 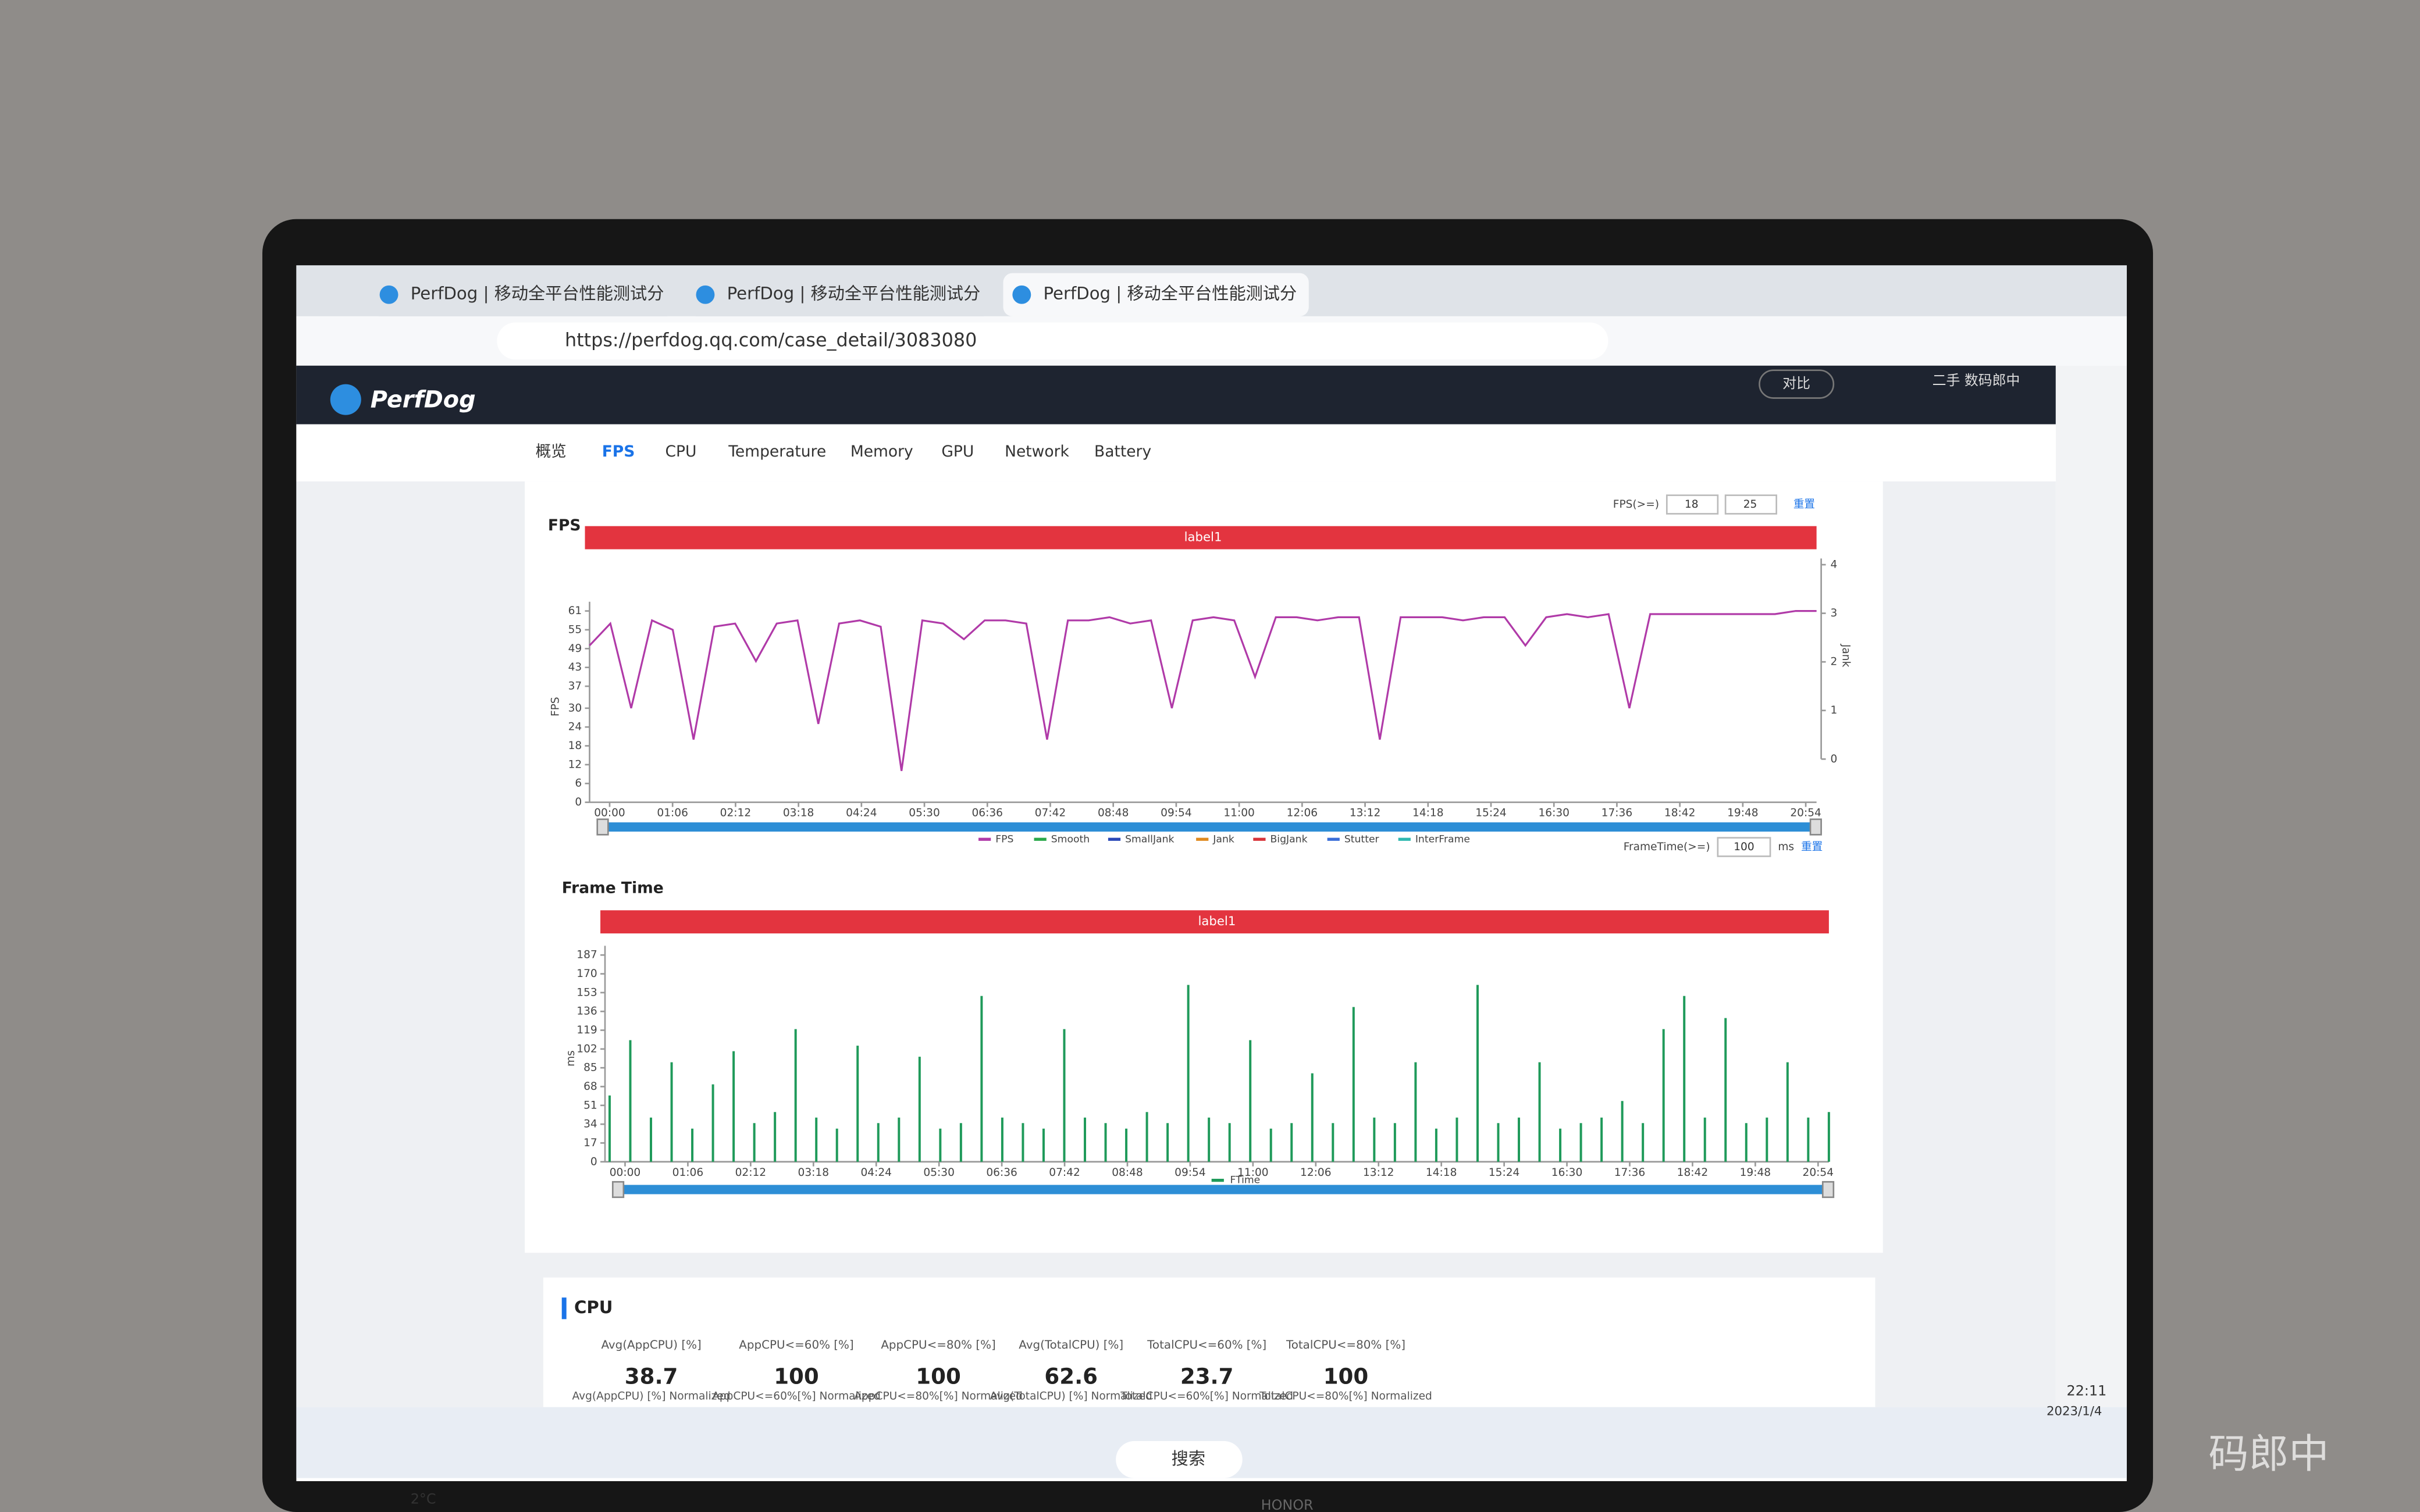 I want to click on y-tick-label: 102, so click(x=587, y=1049).